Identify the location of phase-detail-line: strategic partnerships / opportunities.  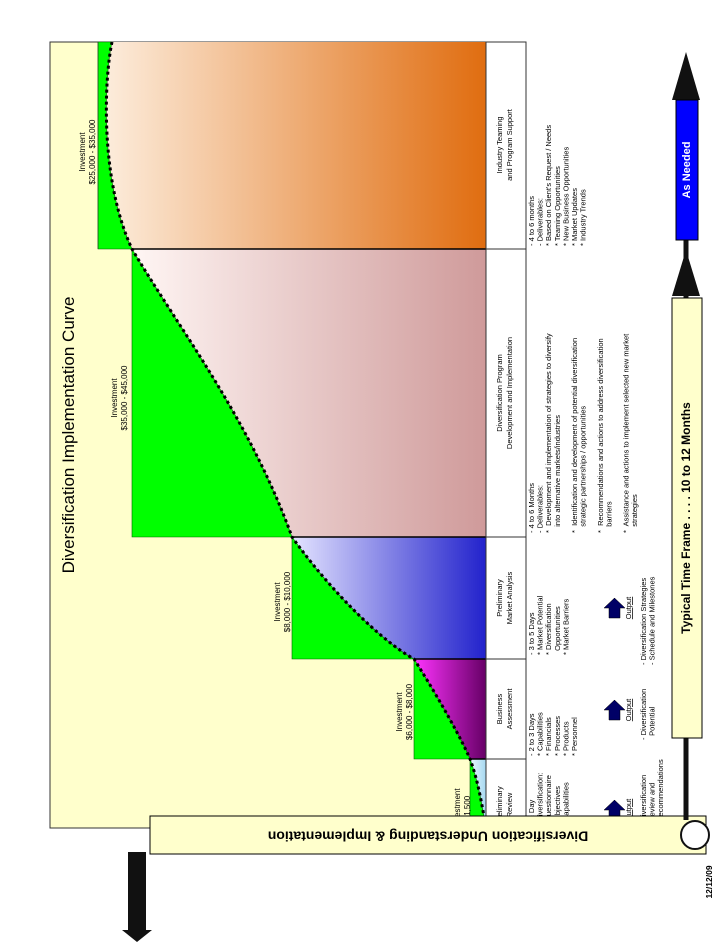
(583, 469).